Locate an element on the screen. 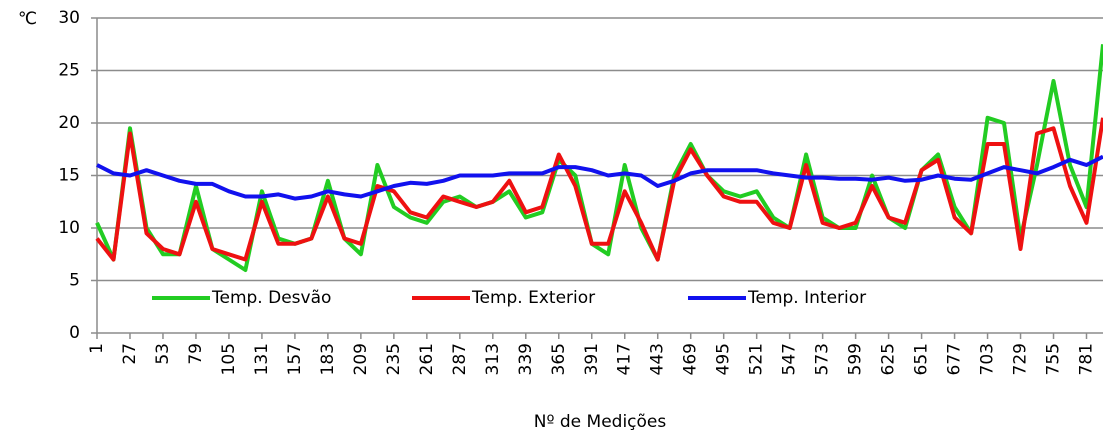 The height and width of the screenshot is (436, 1103). x-tick-label: 1 is located at coordinates (97, 348).